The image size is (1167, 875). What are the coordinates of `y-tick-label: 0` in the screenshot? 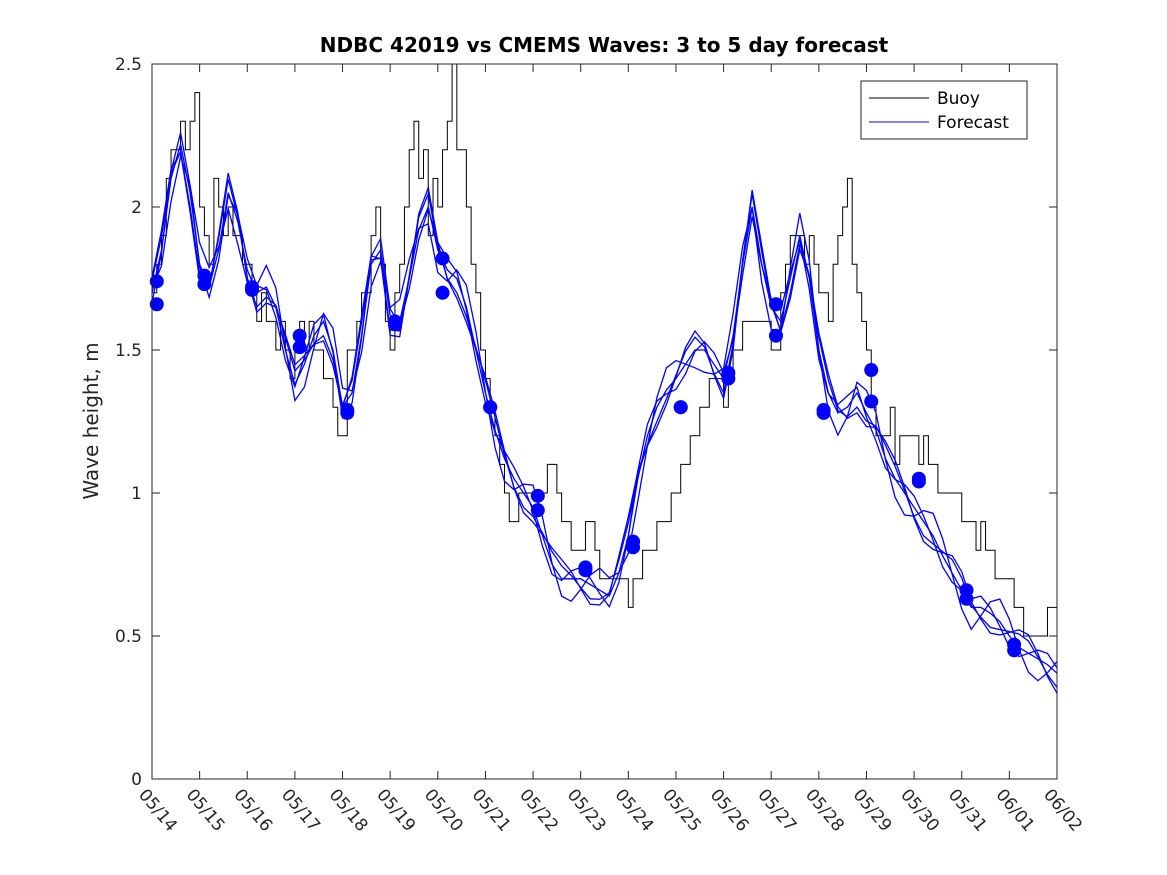 It's located at (136, 780).